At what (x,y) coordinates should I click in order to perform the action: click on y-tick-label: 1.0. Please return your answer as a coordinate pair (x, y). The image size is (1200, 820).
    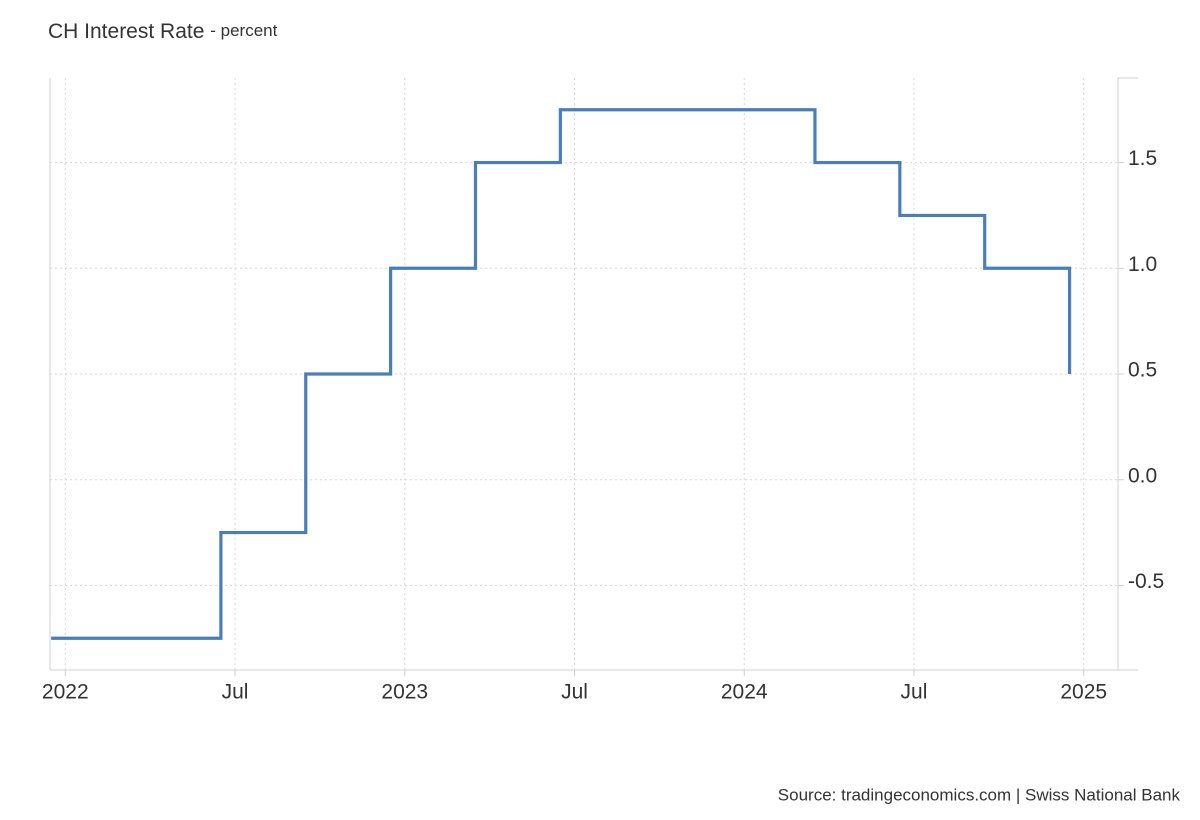
    Looking at the image, I should click on (1142, 264).